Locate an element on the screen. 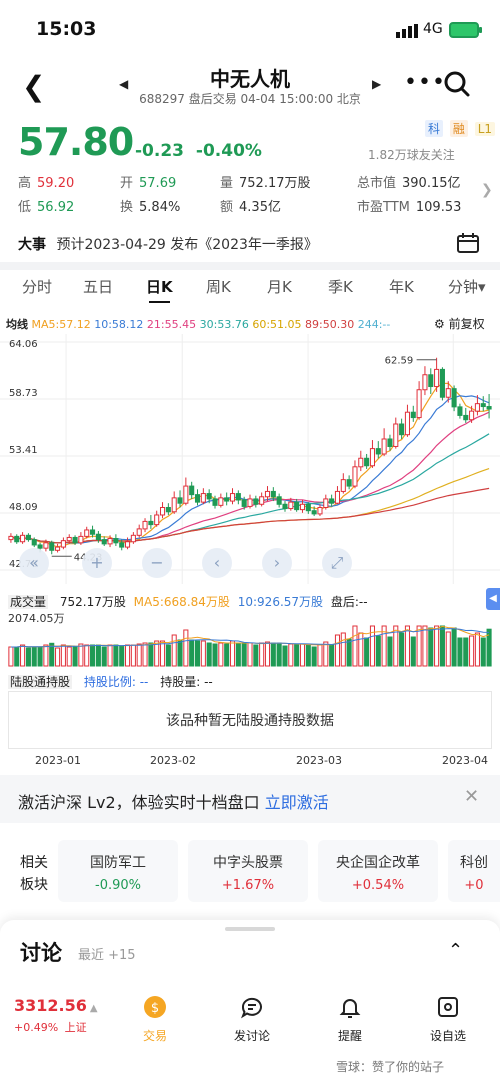 This screenshot has width=500, height=1082. nav-trade: $ 交易 is located at coordinates (155, 1019).